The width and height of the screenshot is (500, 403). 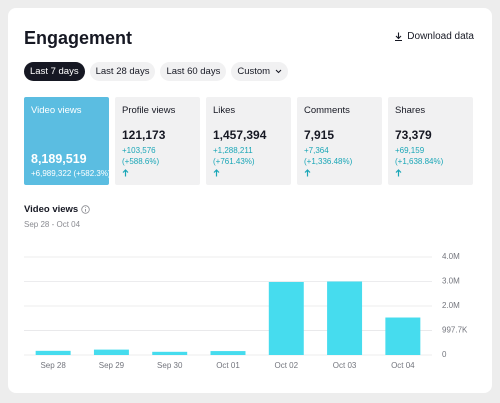 What do you see at coordinates (51, 209) in the screenshot?
I see `chart-title-text: Video views` at bounding box center [51, 209].